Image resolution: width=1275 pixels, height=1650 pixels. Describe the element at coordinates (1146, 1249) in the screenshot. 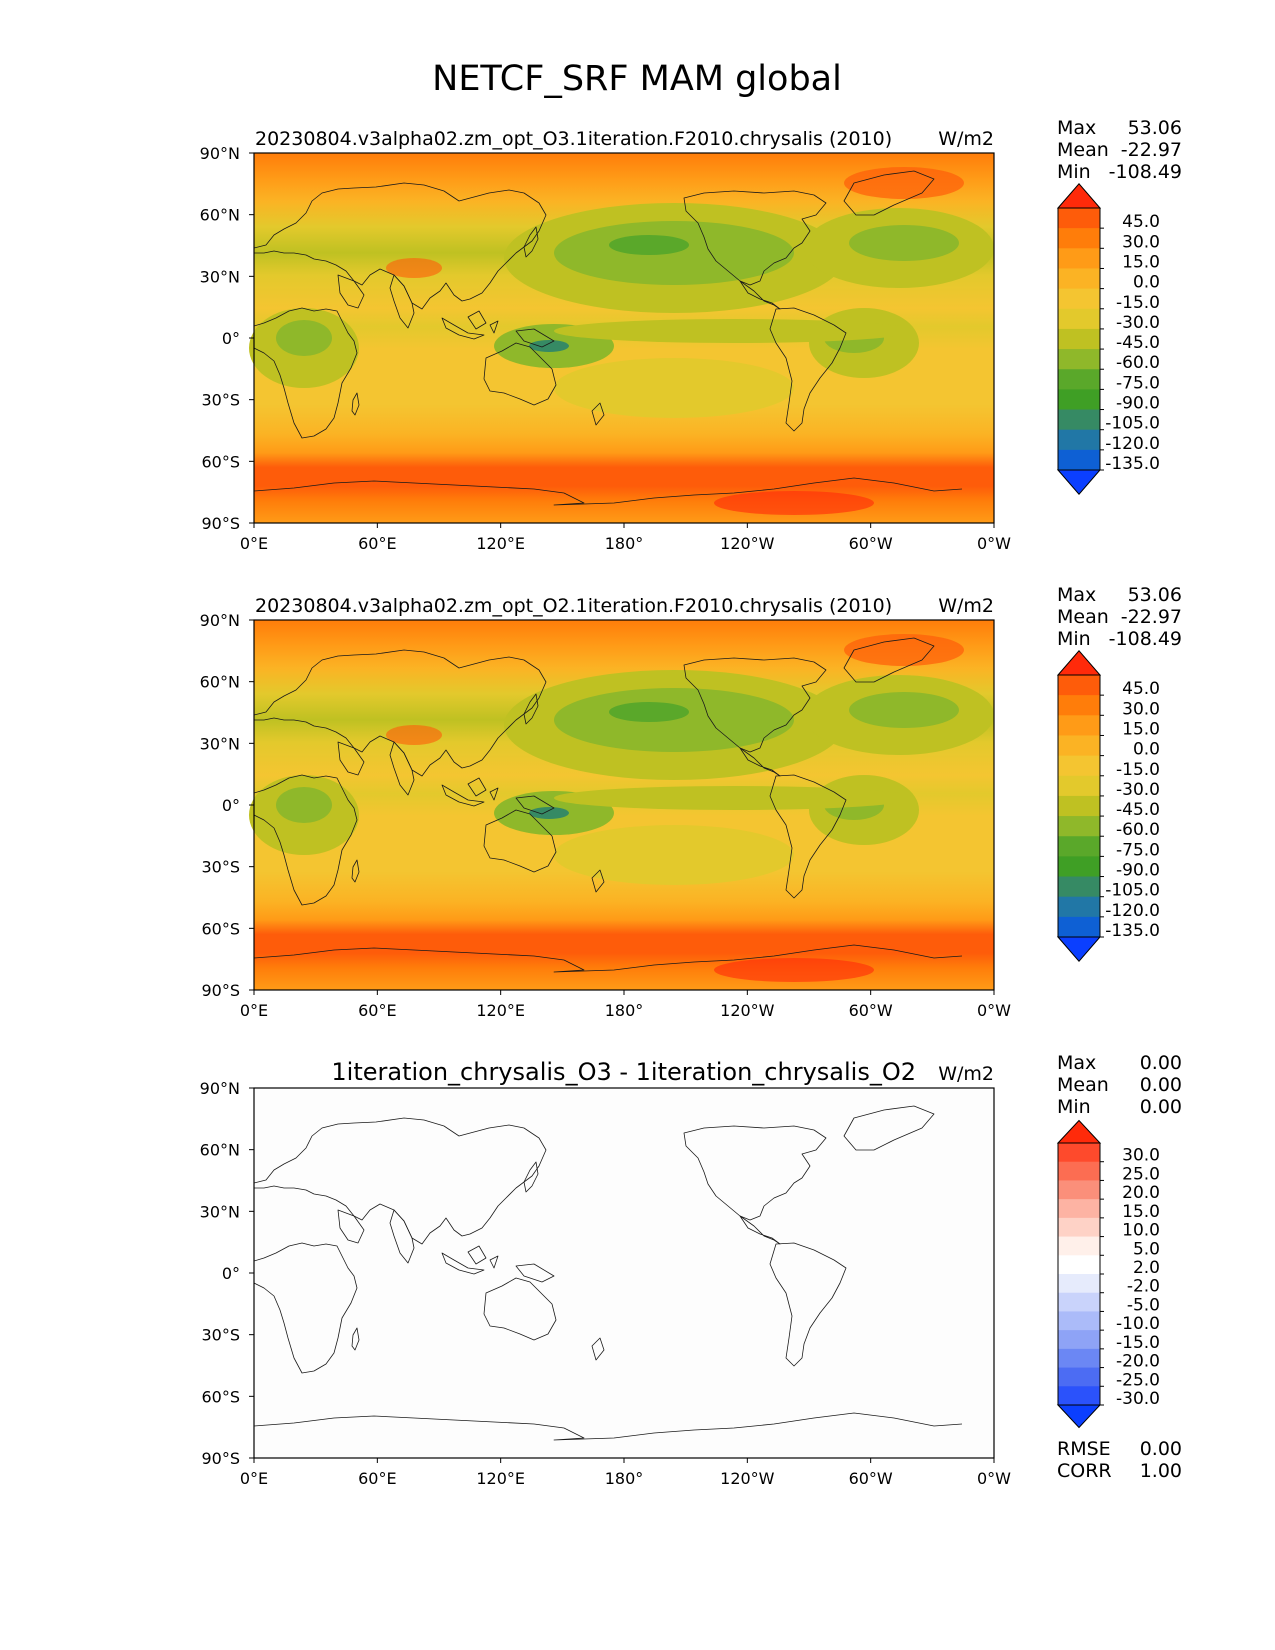

I see `colorbar-label: 5.0` at that location.